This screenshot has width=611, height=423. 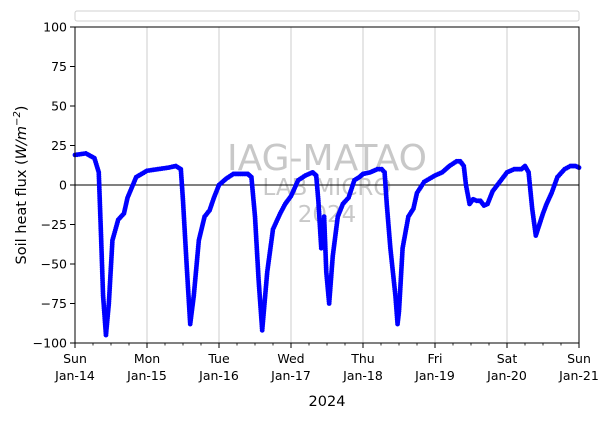 What do you see at coordinates (507, 358) in the screenshot?
I see `x-tick-label: Sat` at bounding box center [507, 358].